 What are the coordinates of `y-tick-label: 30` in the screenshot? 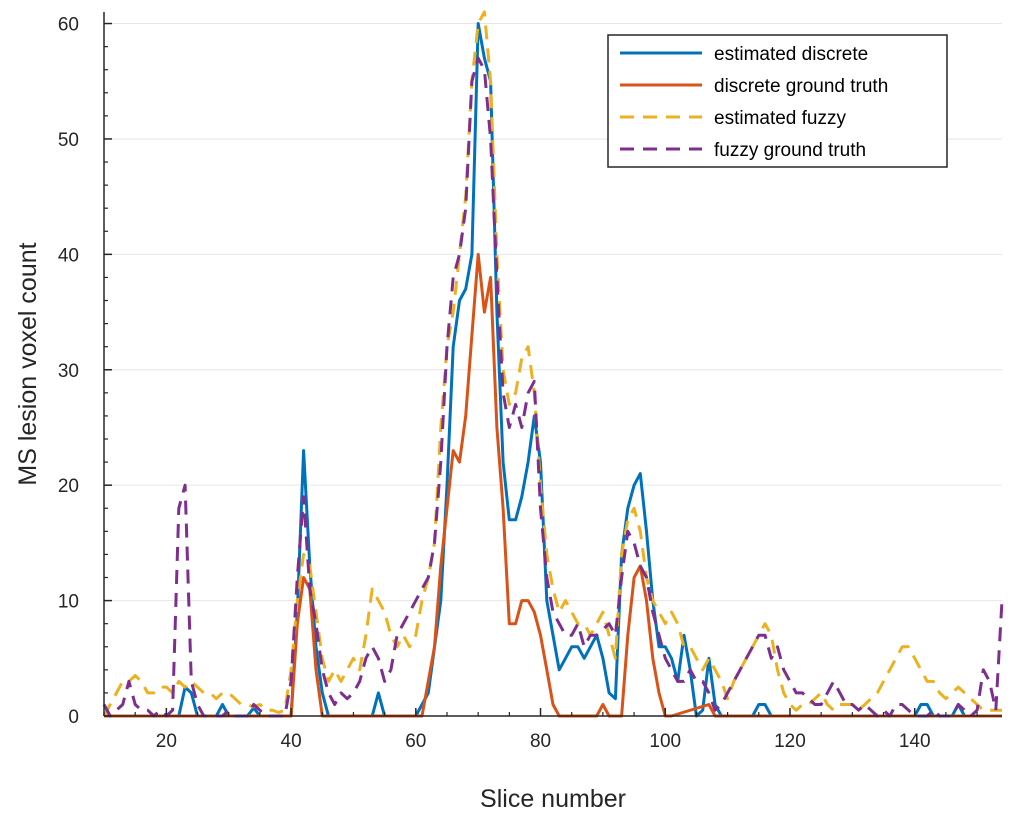 It's located at (68, 371).